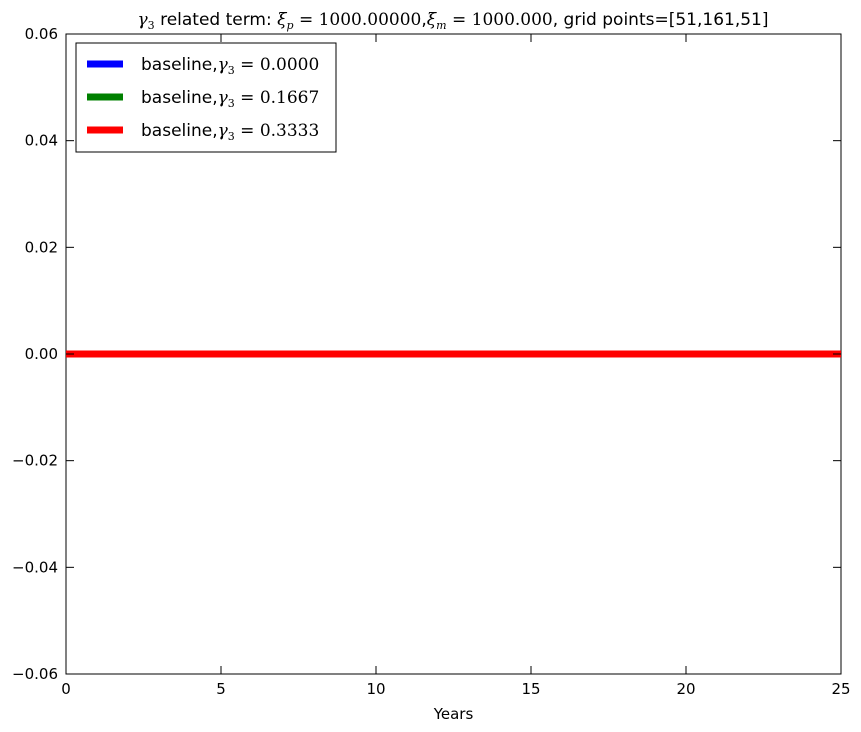 The height and width of the screenshot is (732, 861). I want to click on y-tick-label: 0.02, so click(41, 247).